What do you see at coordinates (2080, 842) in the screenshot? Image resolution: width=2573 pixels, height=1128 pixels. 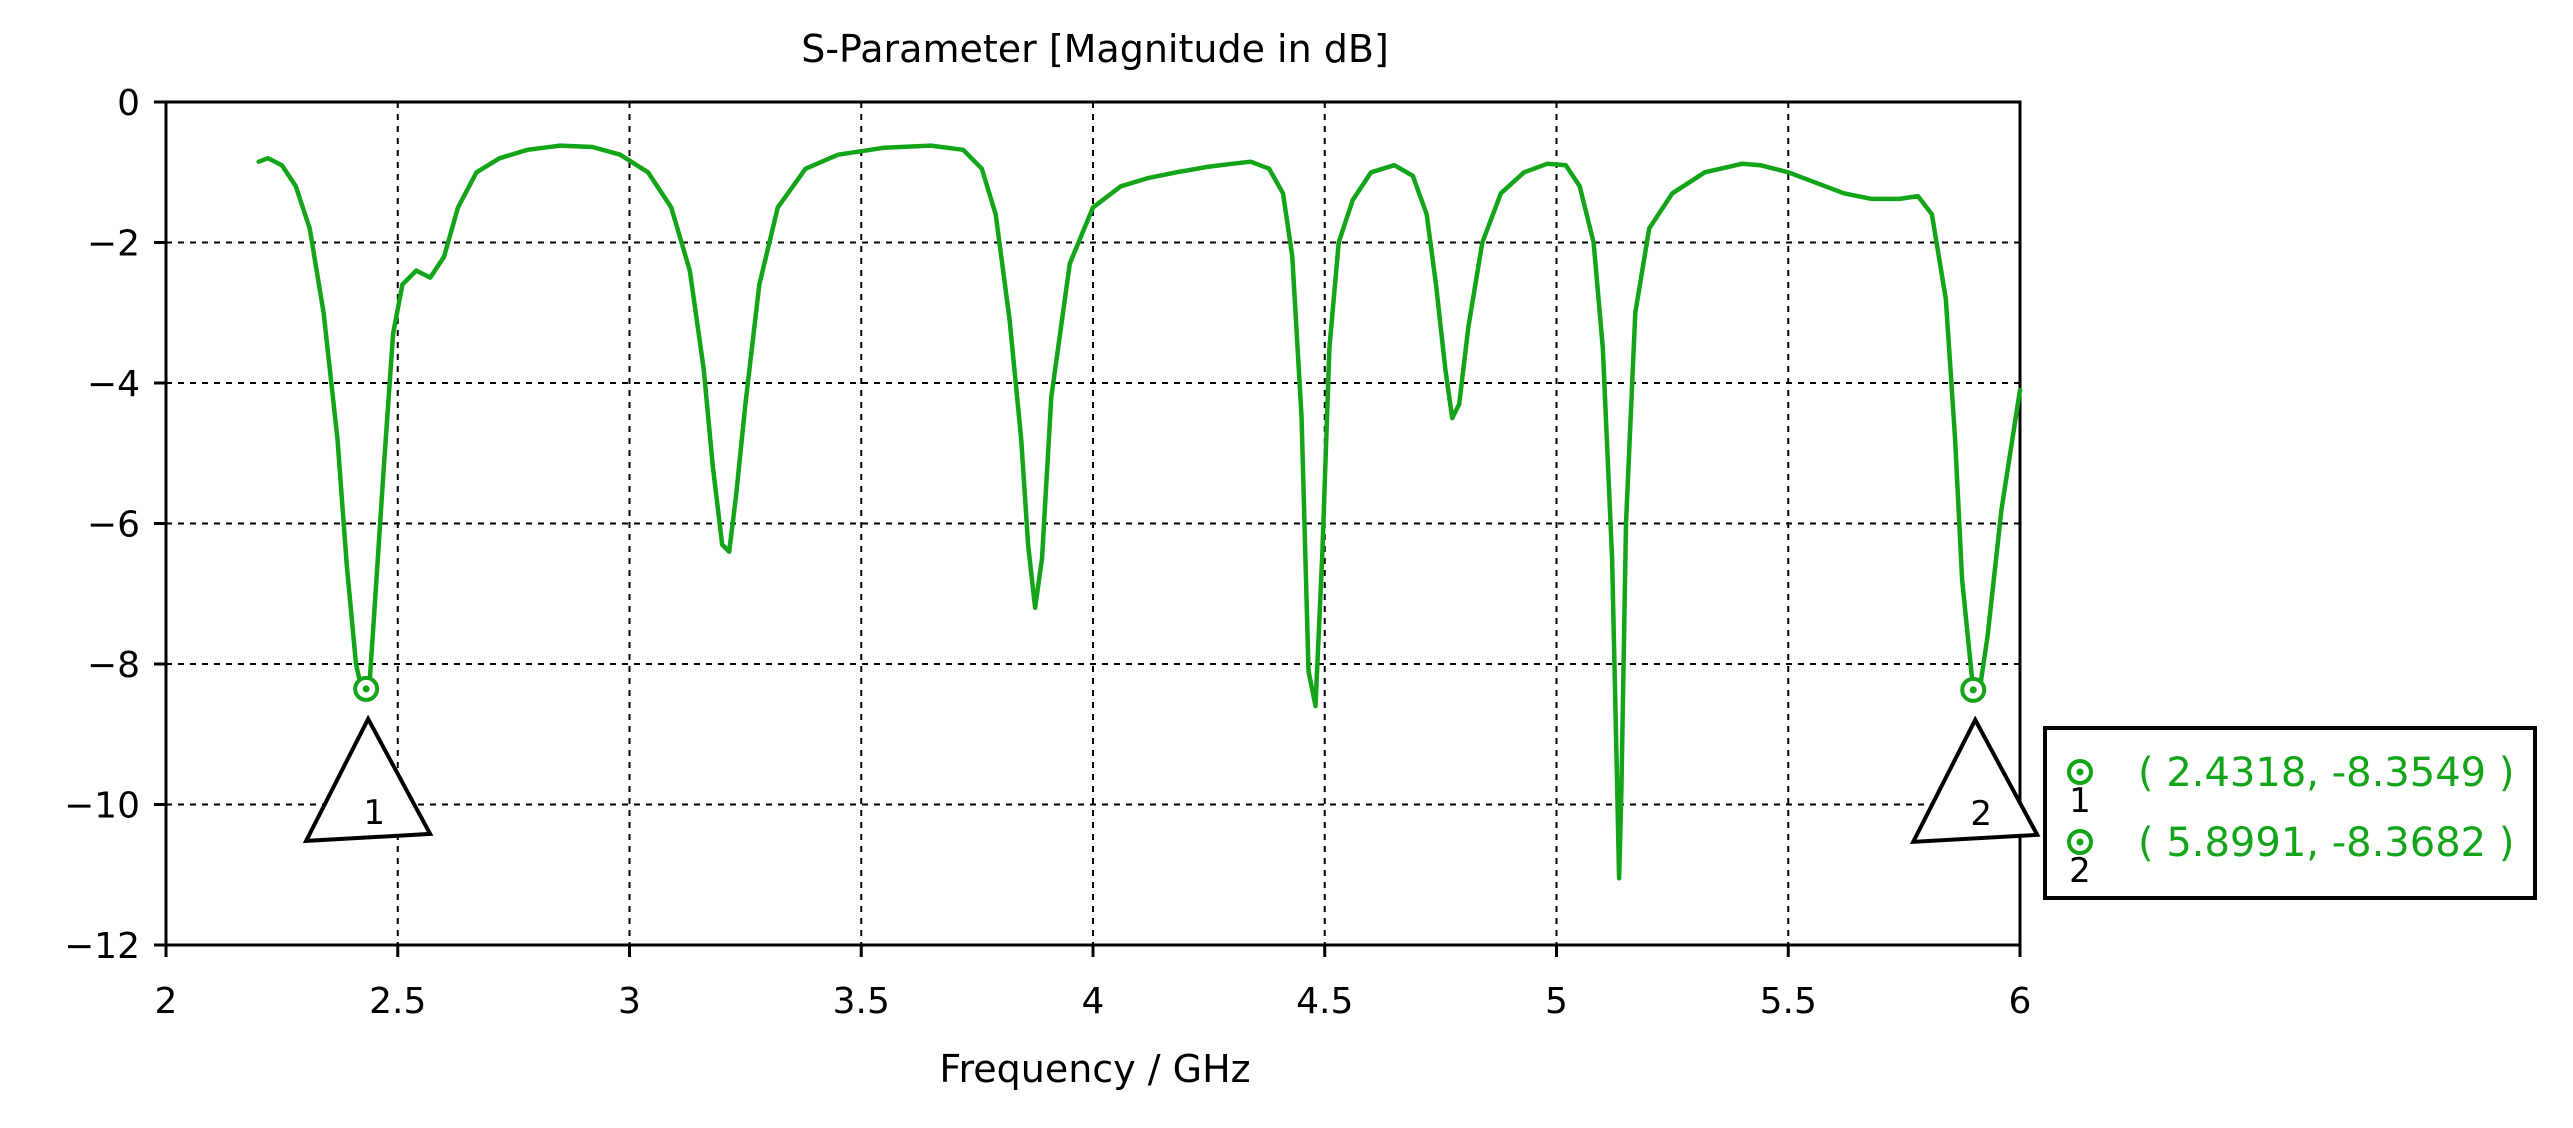 I see `legend-marker-2-dot` at bounding box center [2080, 842].